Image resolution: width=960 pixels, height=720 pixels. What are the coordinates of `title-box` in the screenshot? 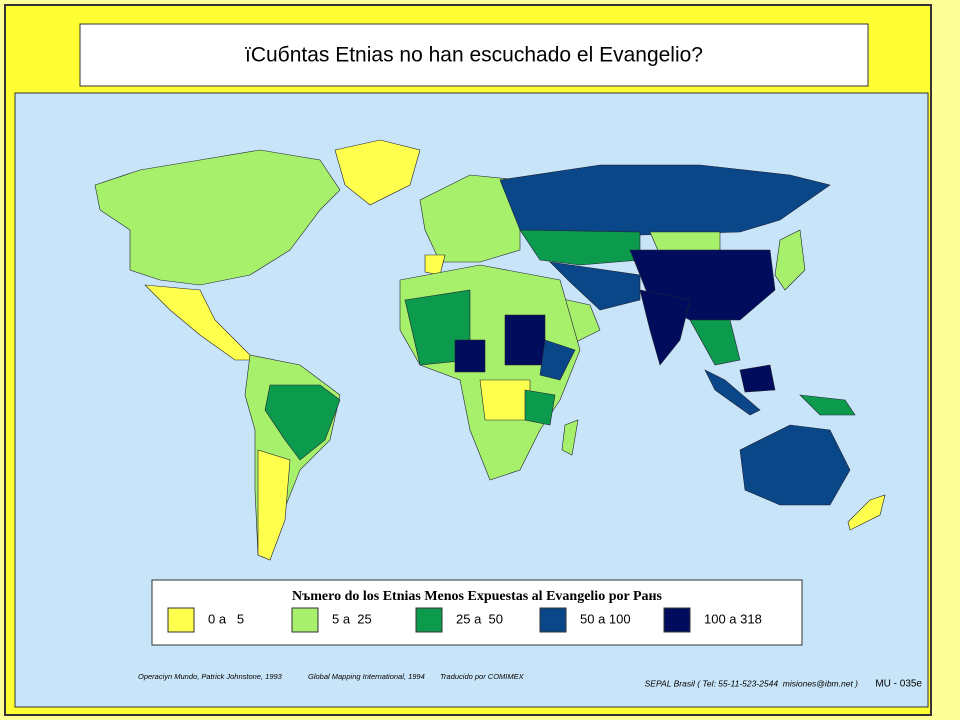 It's located at (474, 55).